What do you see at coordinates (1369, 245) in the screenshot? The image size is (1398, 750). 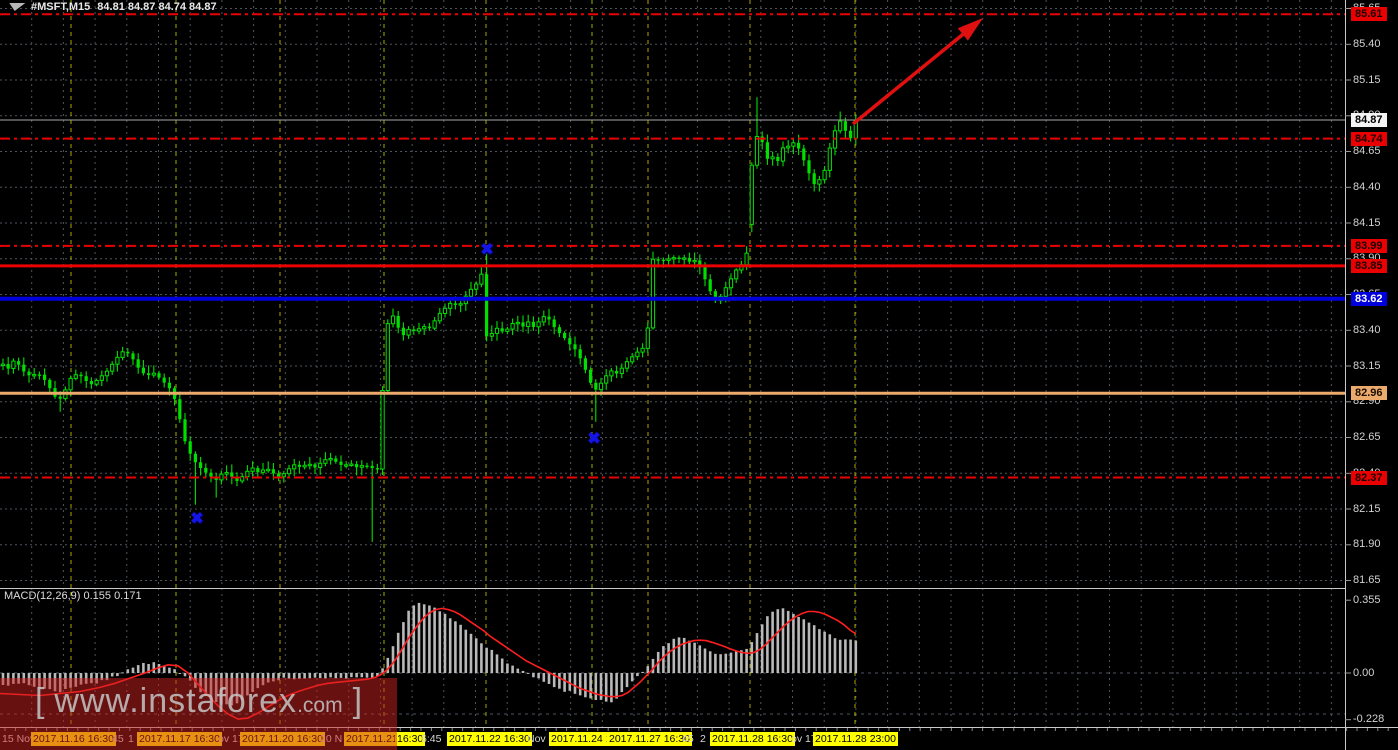 I see `level-price-label: 83.99` at bounding box center [1369, 245].